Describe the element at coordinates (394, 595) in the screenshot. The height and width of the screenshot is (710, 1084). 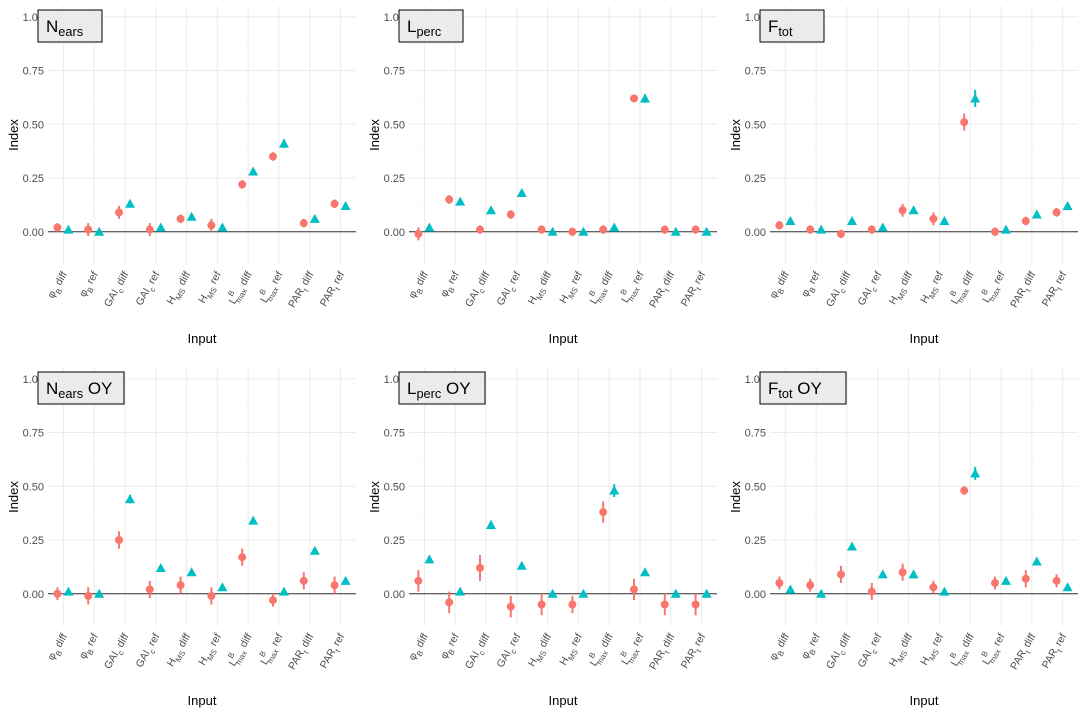
I see `y-tick-label: 0.00` at that location.